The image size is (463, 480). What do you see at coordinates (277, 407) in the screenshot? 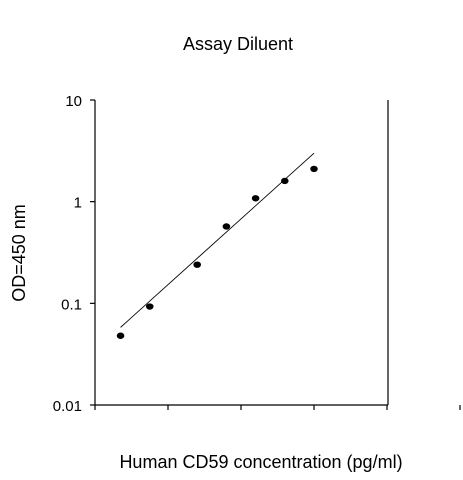
I see `x-ticks` at bounding box center [277, 407].